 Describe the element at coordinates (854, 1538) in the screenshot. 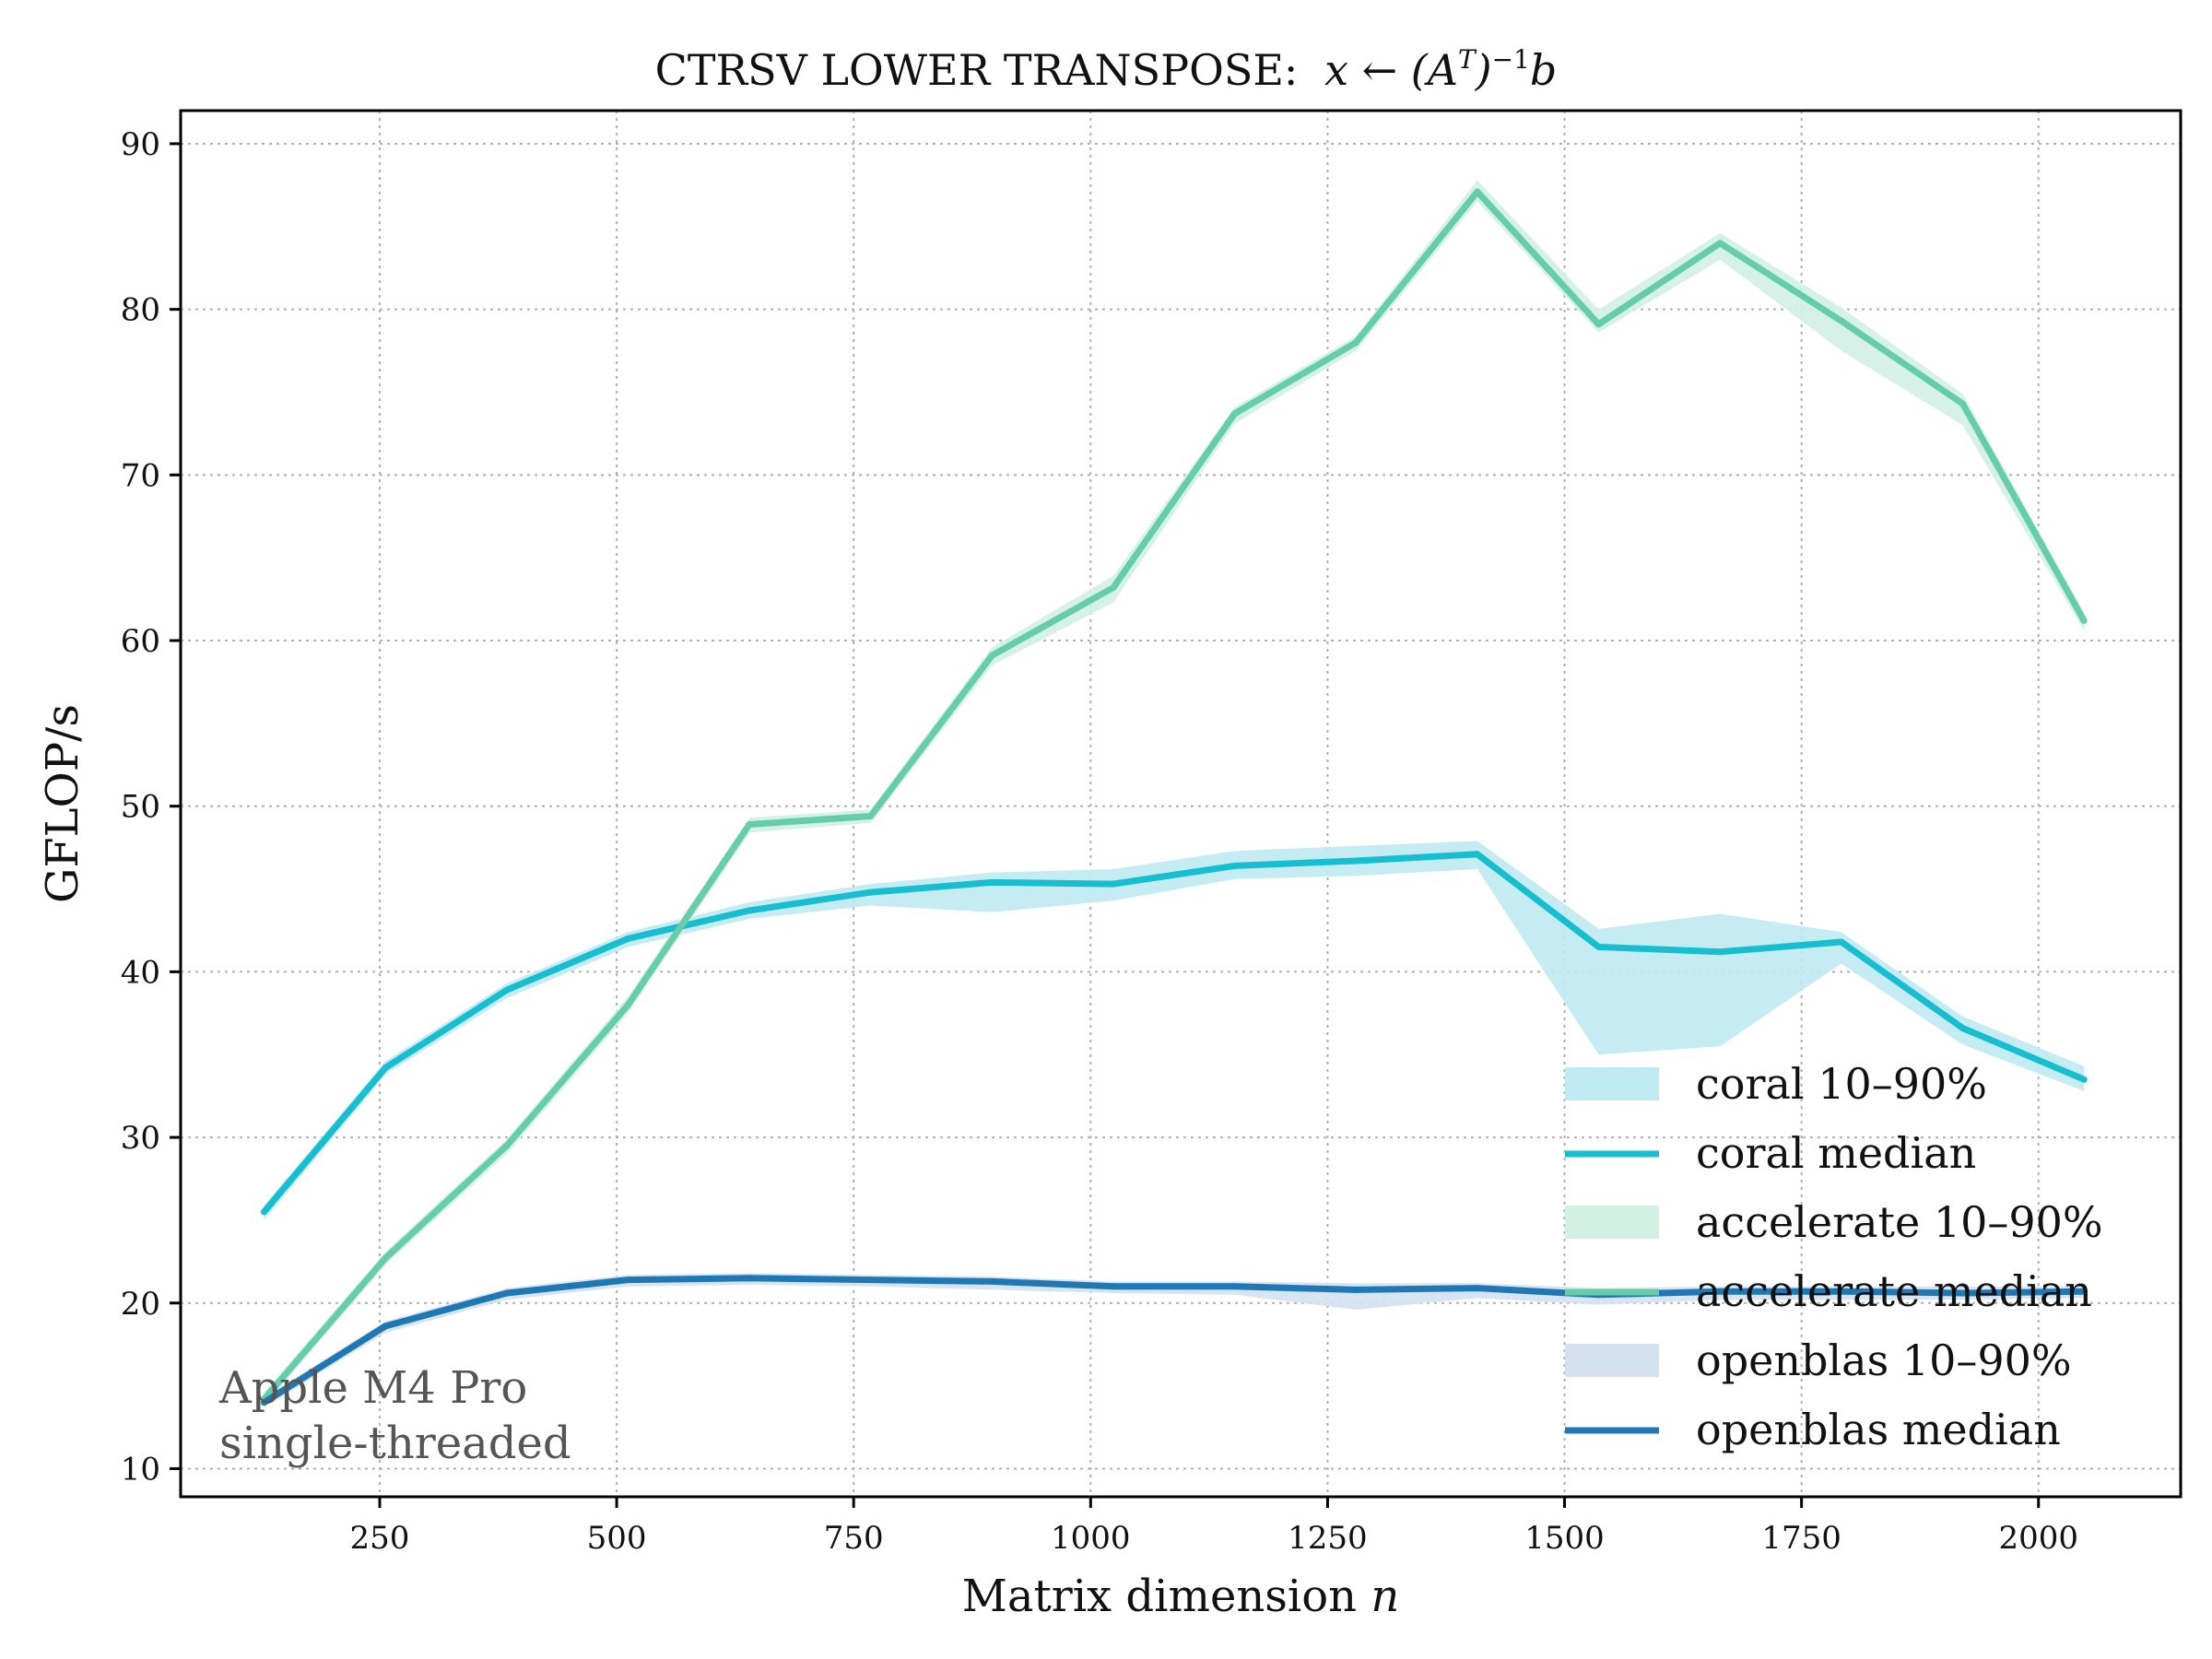

I see `x-tick-label-750: 750` at that location.